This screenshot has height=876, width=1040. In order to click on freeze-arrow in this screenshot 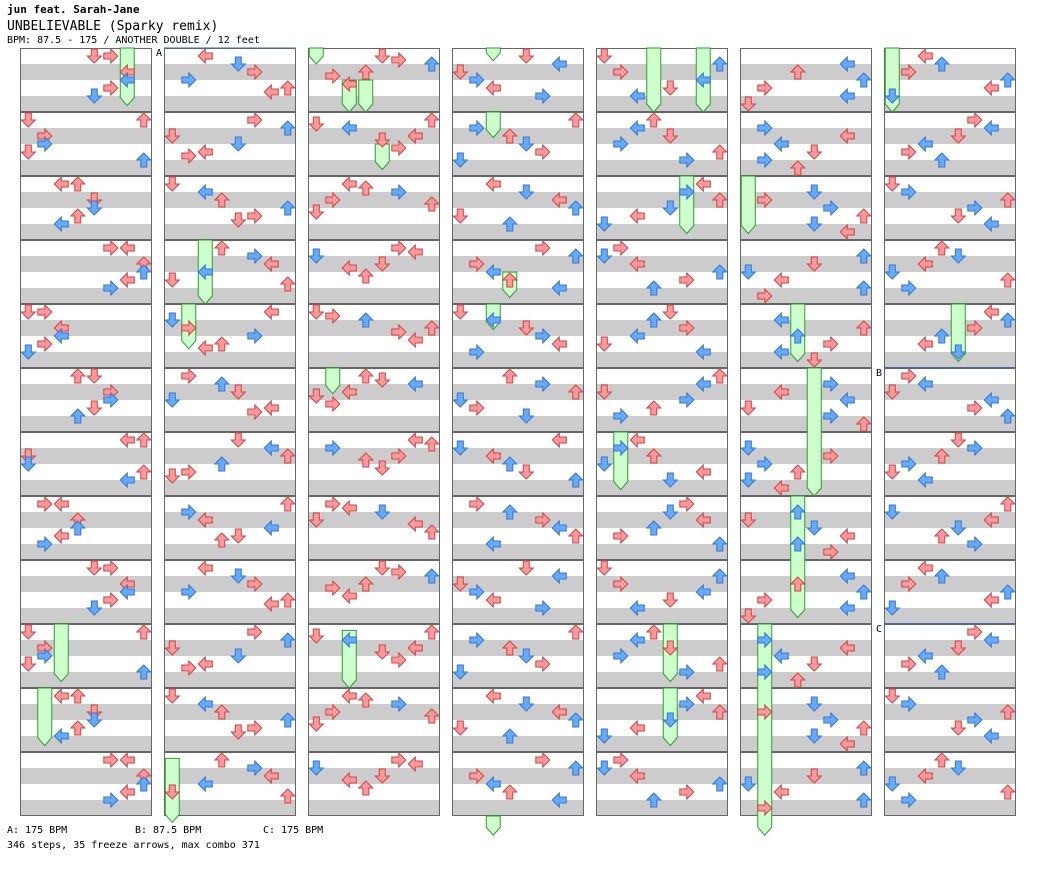, I will do `click(654, 80)`.